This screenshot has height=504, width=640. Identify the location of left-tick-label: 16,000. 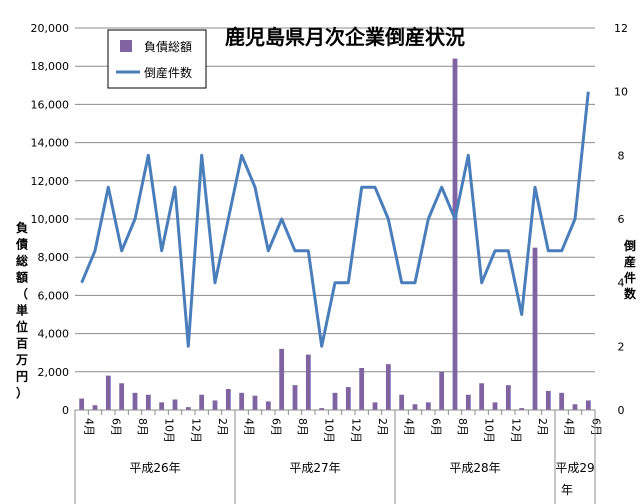
(50, 104).